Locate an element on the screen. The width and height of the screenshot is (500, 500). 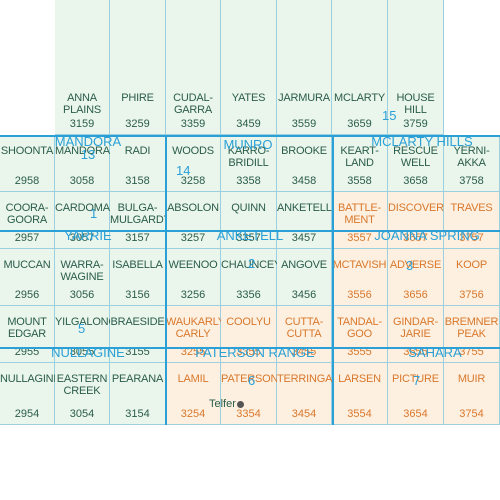
cell-number: 3455 is located at coordinates (304, 352).